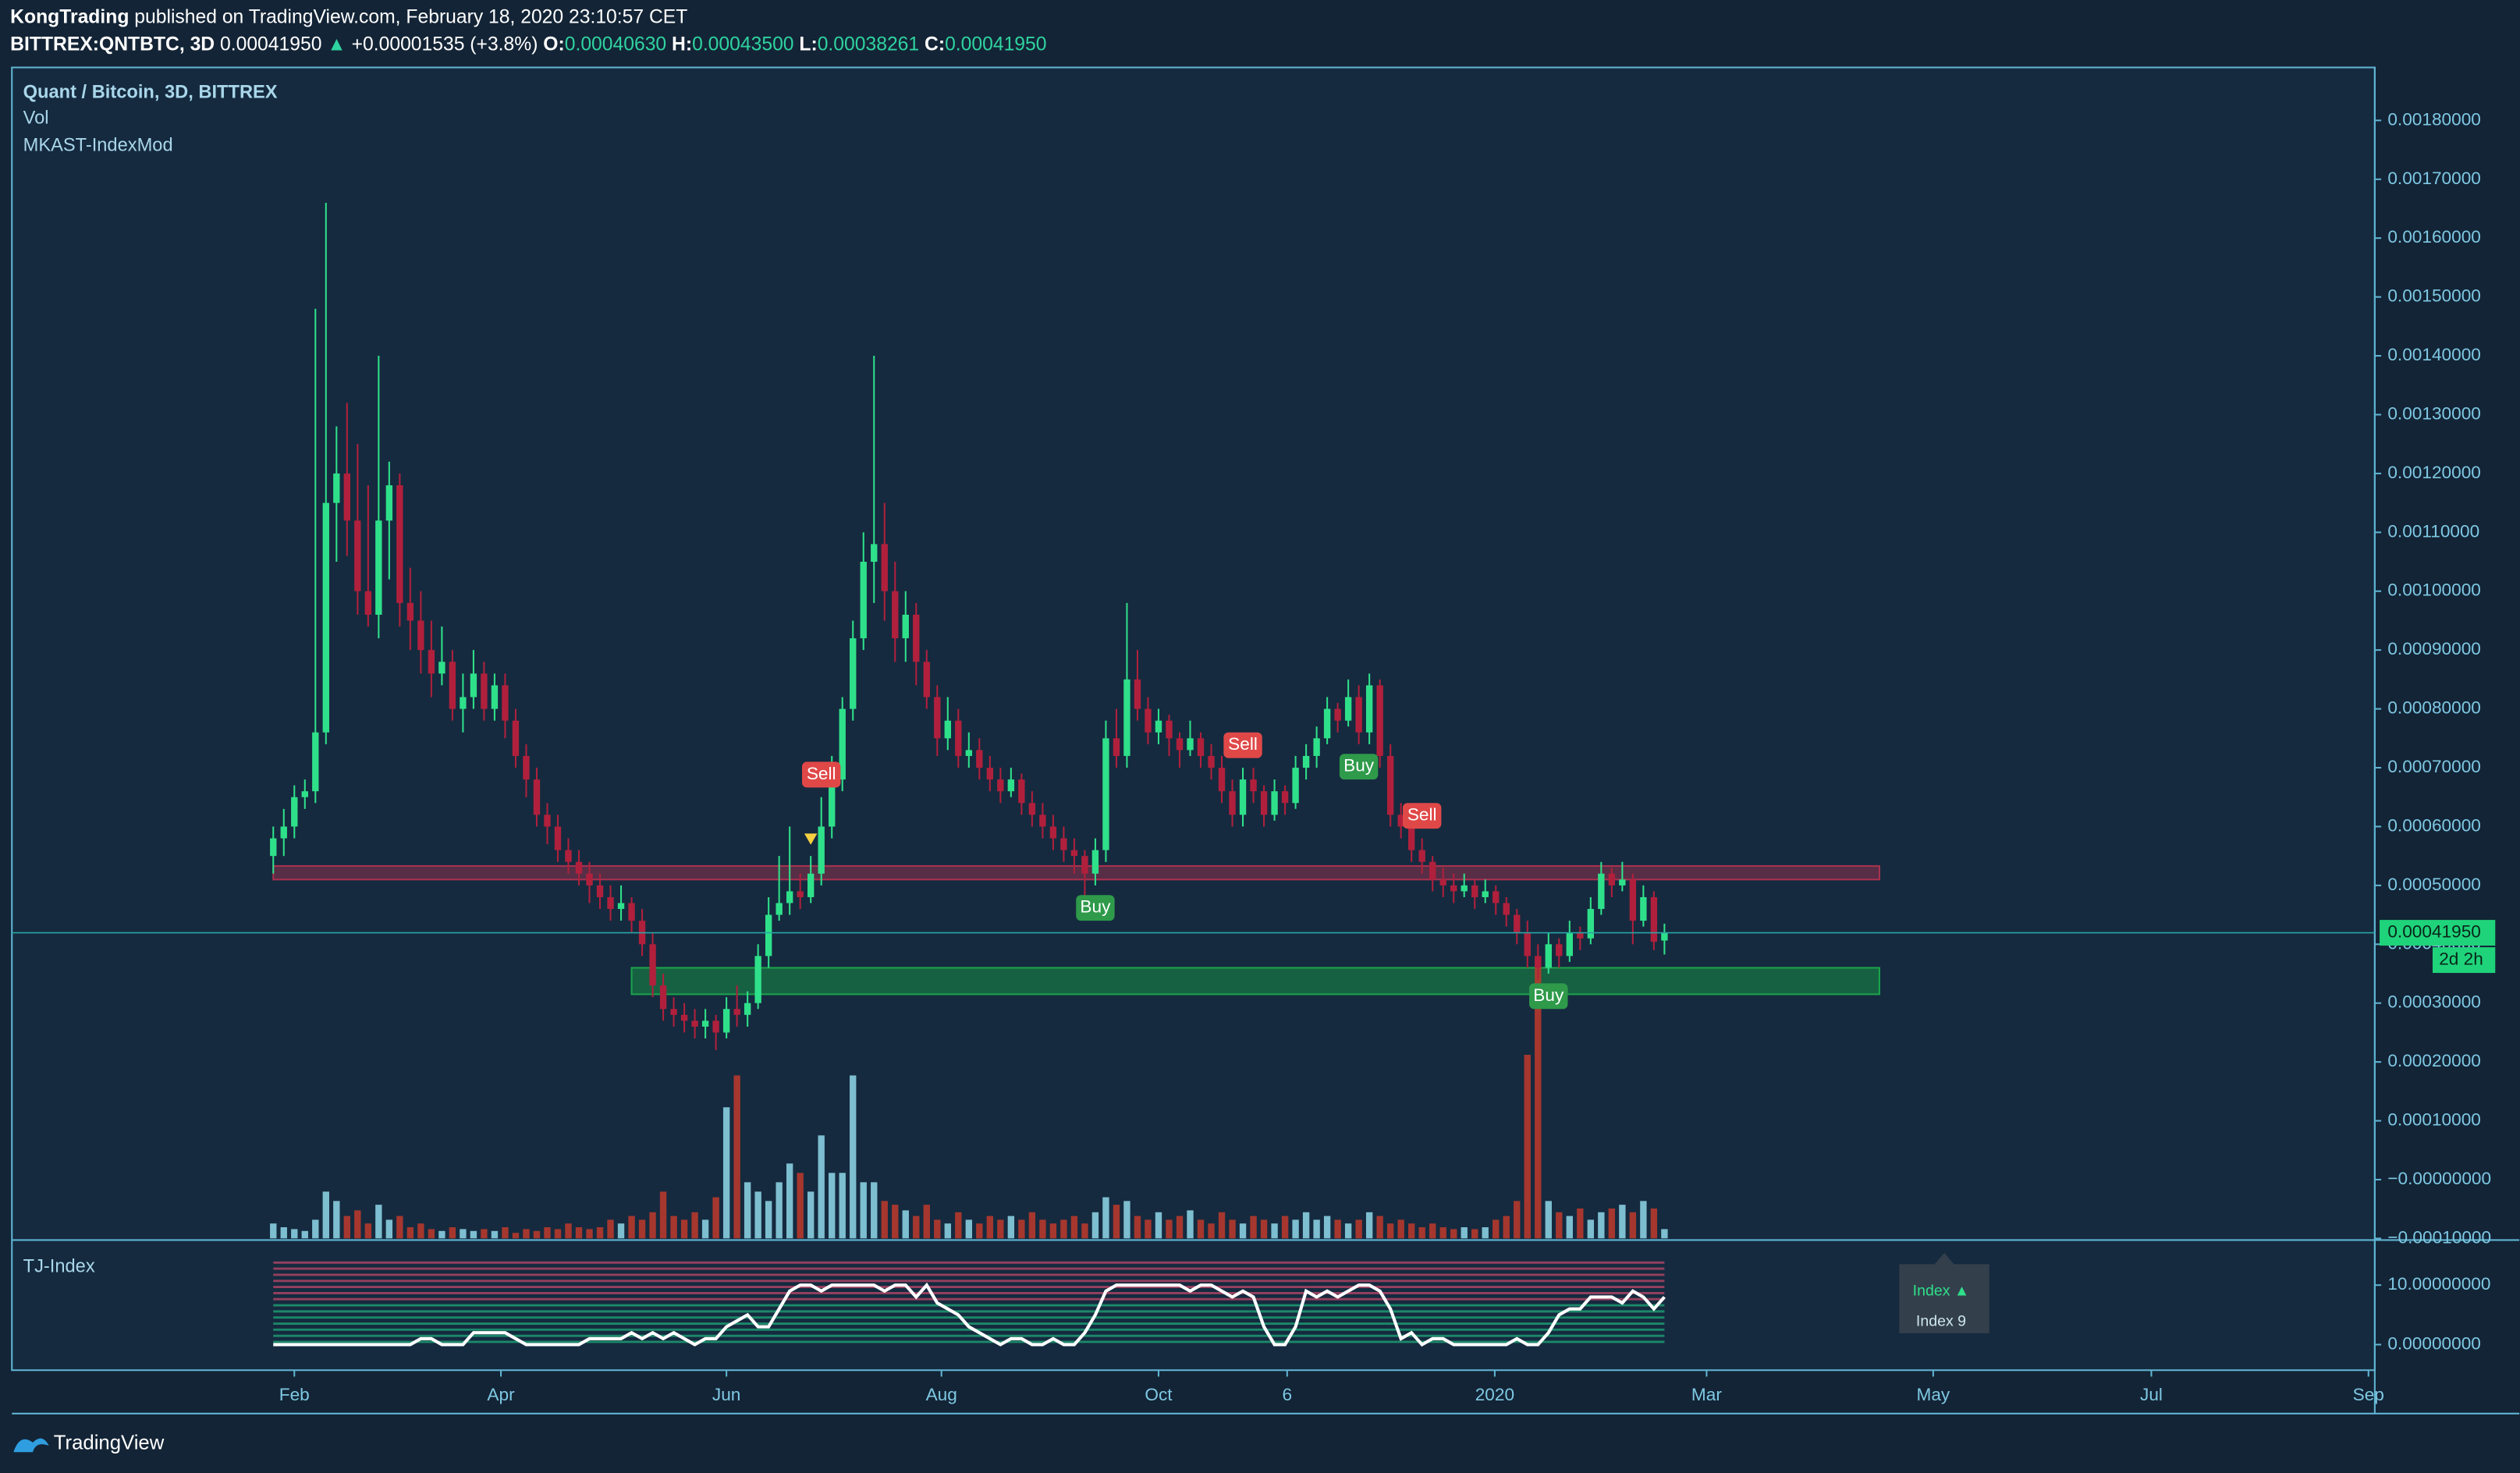 The width and height of the screenshot is (2520, 1473). What do you see at coordinates (336, 44) in the screenshot?
I see `arrow: ▲` at bounding box center [336, 44].